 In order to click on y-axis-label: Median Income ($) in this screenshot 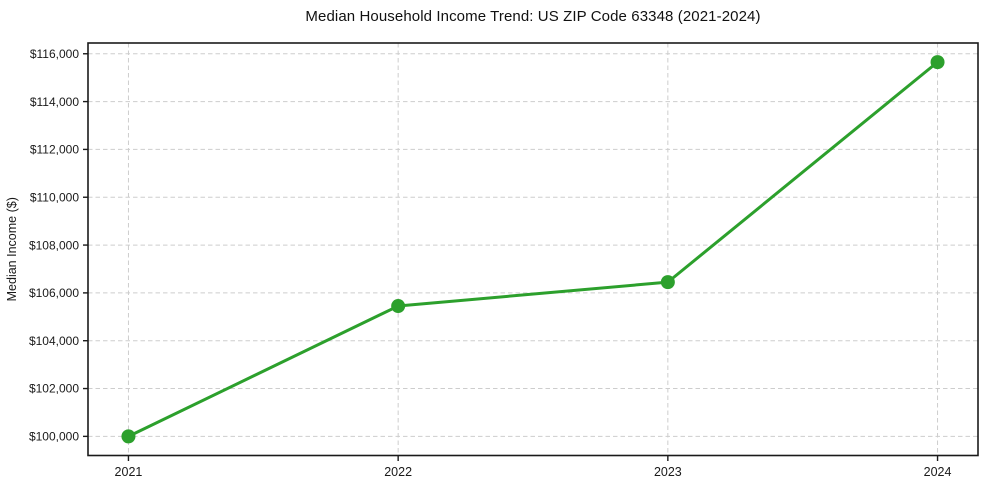, I will do `click(12, 249)`.